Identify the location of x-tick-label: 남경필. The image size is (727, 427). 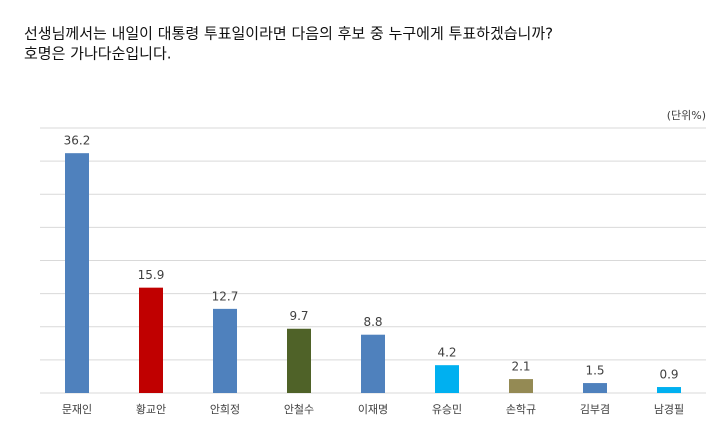
(669, 409).